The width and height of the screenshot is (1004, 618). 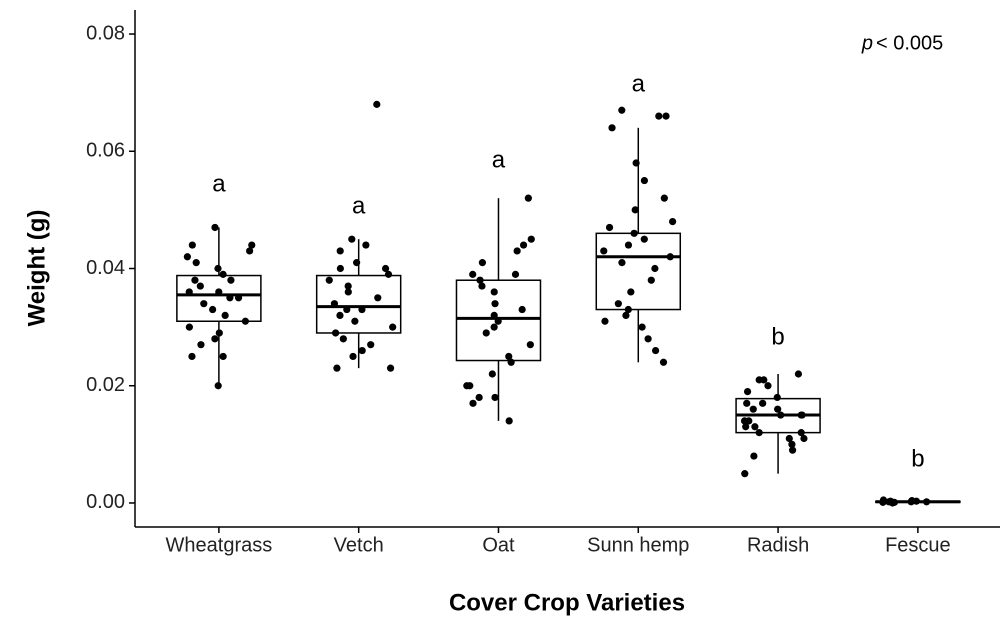 I want to click on annotation: < 0.005, so click(x=909, y=43).